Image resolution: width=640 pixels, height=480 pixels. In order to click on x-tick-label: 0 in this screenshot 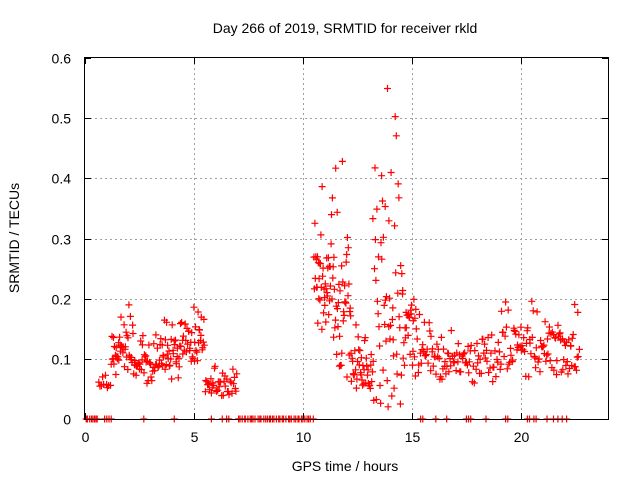, I will do `click(86, 437)`.